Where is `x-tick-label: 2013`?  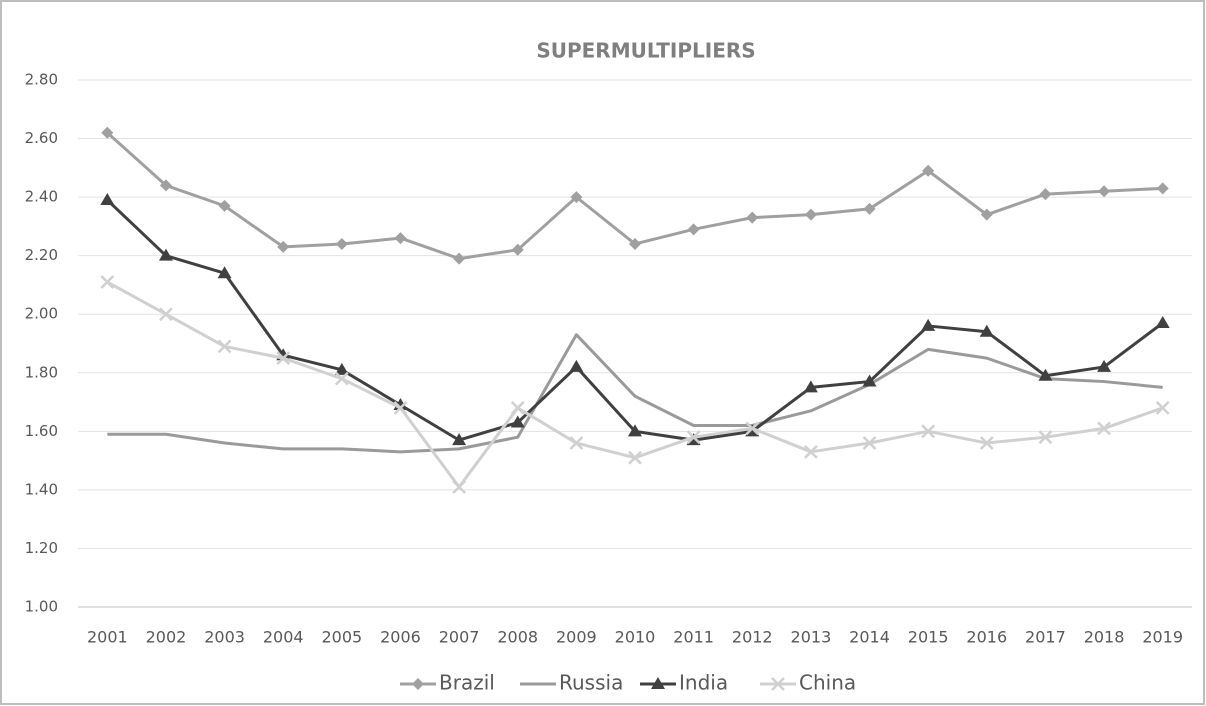
x-tick-label: 2013 is located at coordinates (811, 637).